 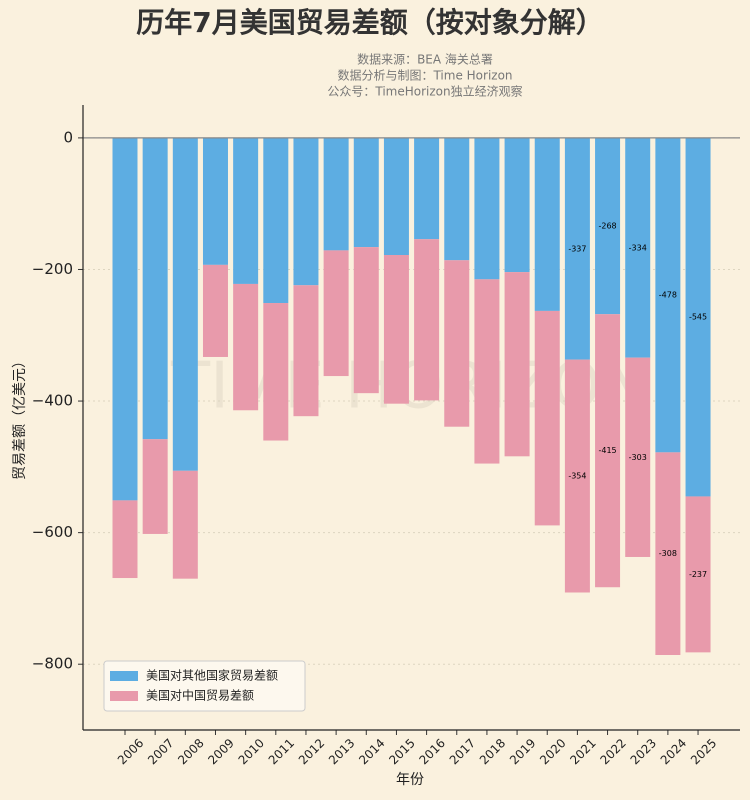 I want to click on x-tick-label: 2021, so click(x=582, y=751).